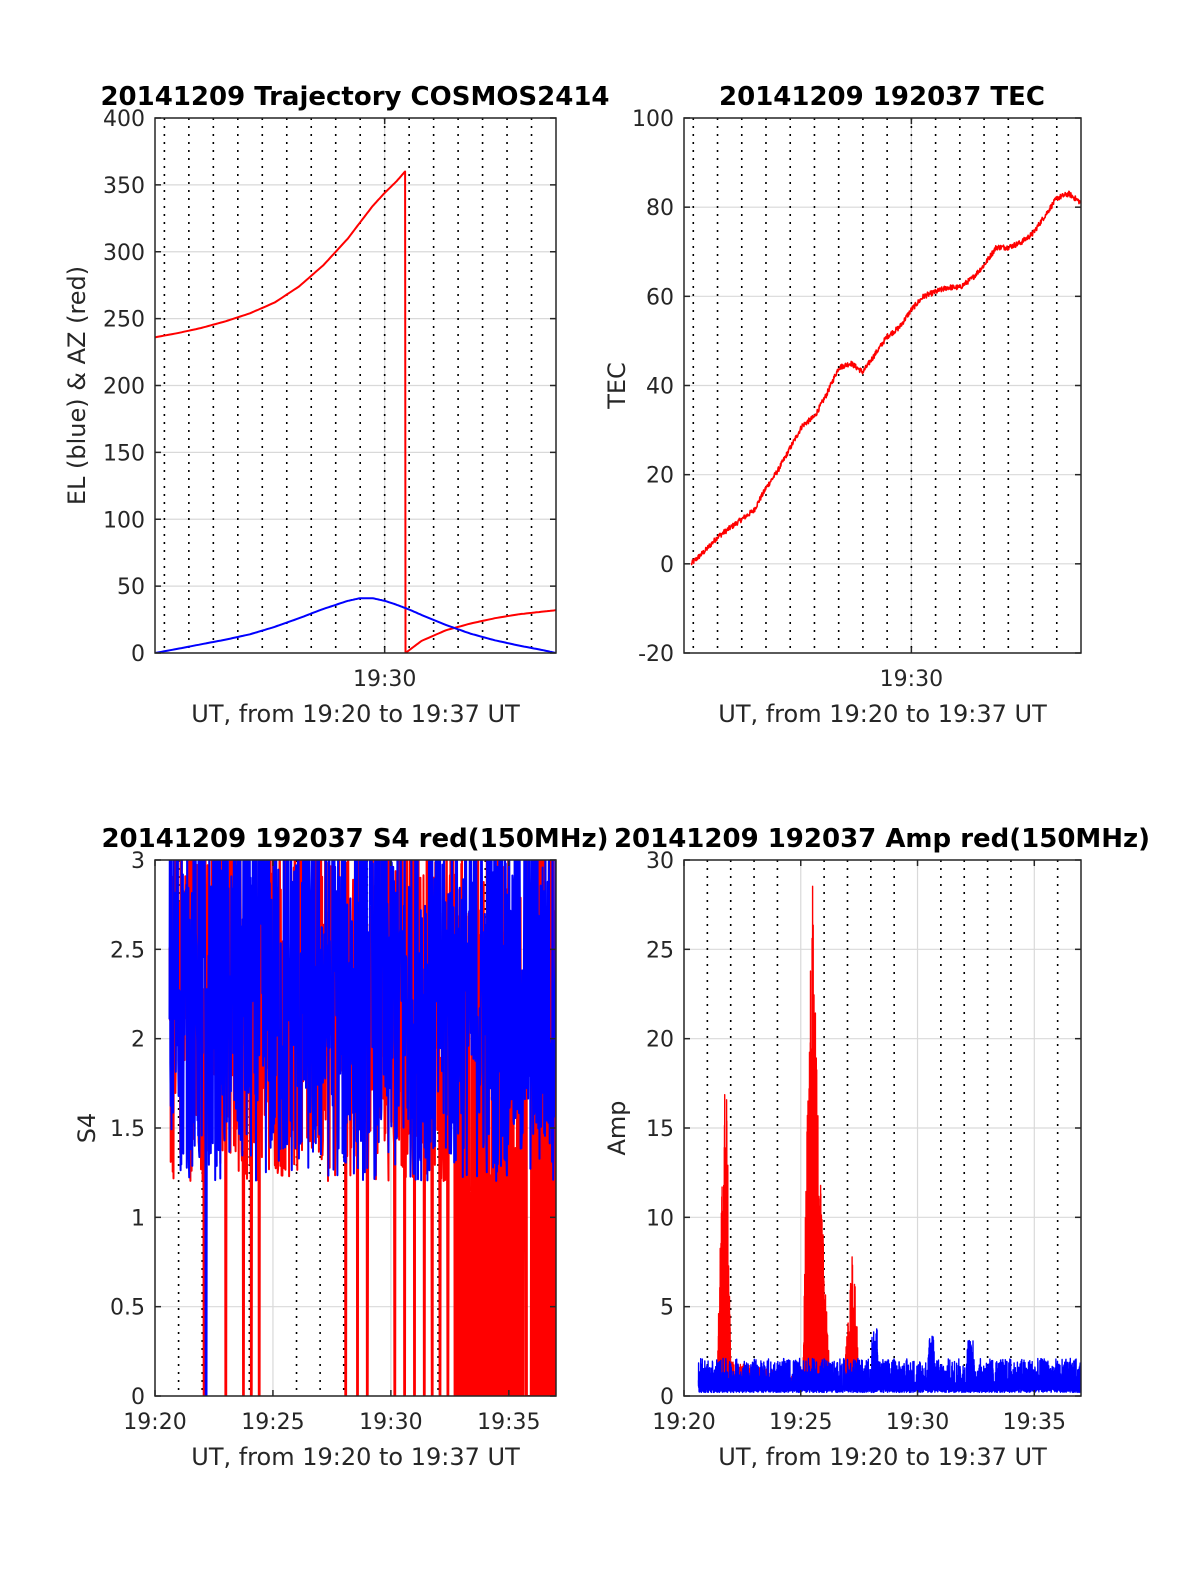 This screenshot has height=1575, width=1200. Describe the element at coordinates (124, 253) in the screenshot. I see `y-tick-label: 300` at that location.